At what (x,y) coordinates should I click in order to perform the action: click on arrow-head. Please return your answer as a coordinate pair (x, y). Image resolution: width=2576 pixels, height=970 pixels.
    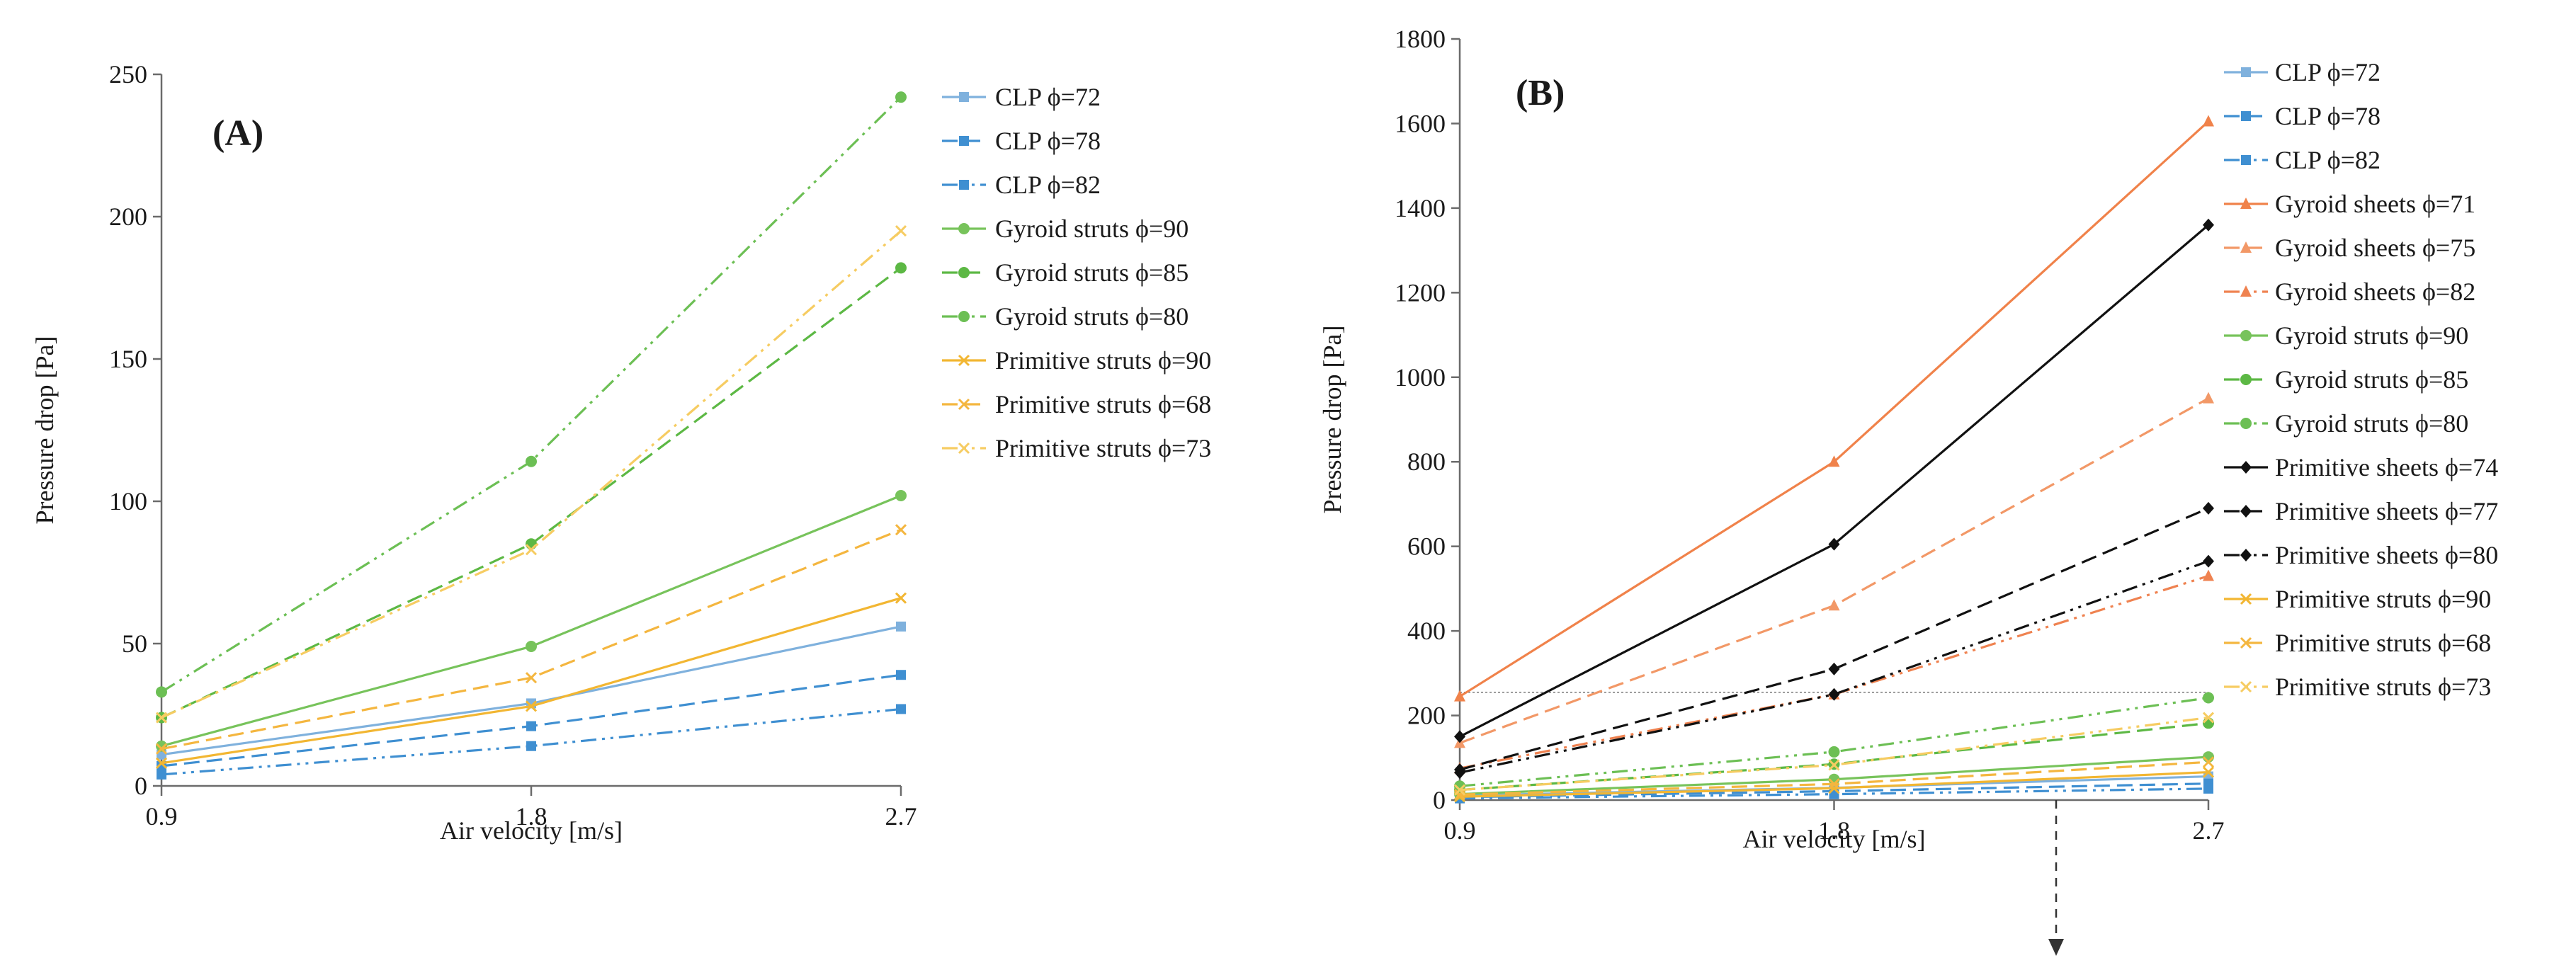
    Looking at the image, I should click on (2056, 947).